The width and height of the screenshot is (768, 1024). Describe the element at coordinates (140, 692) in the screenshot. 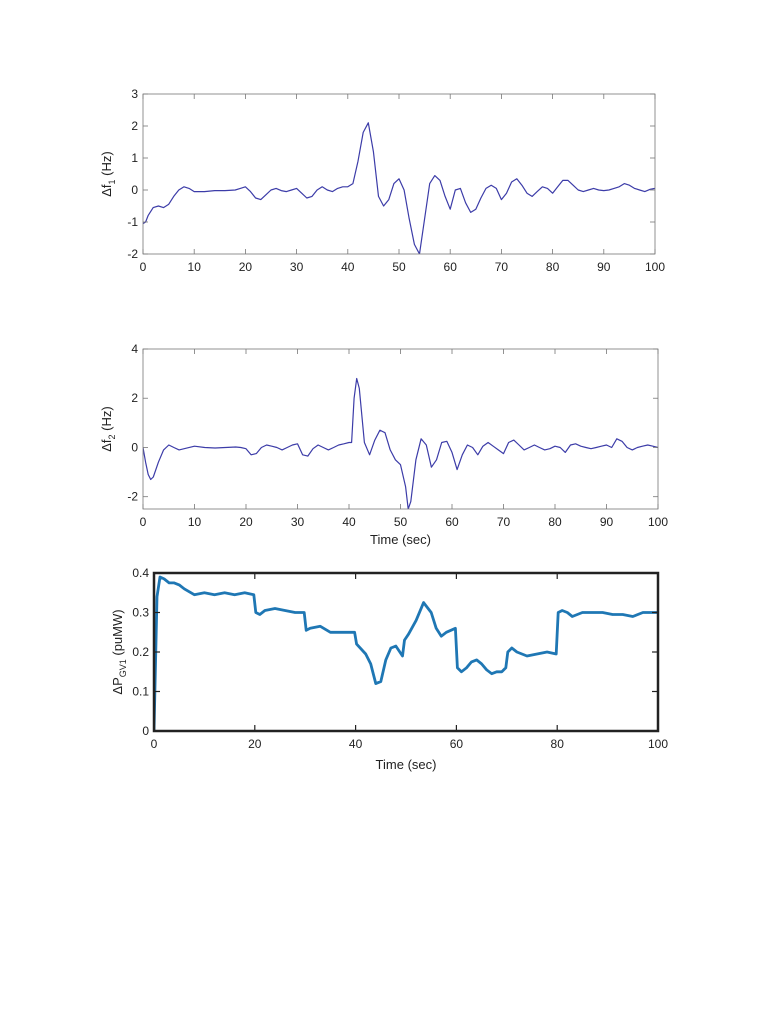

I see `y-tick-label: 0.1` at that location.